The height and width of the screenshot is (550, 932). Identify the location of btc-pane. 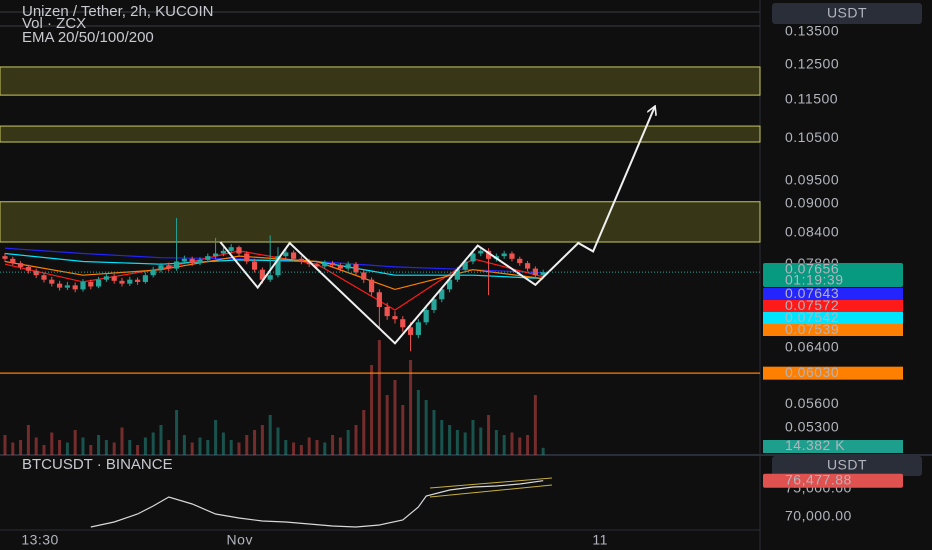
(317, 504).